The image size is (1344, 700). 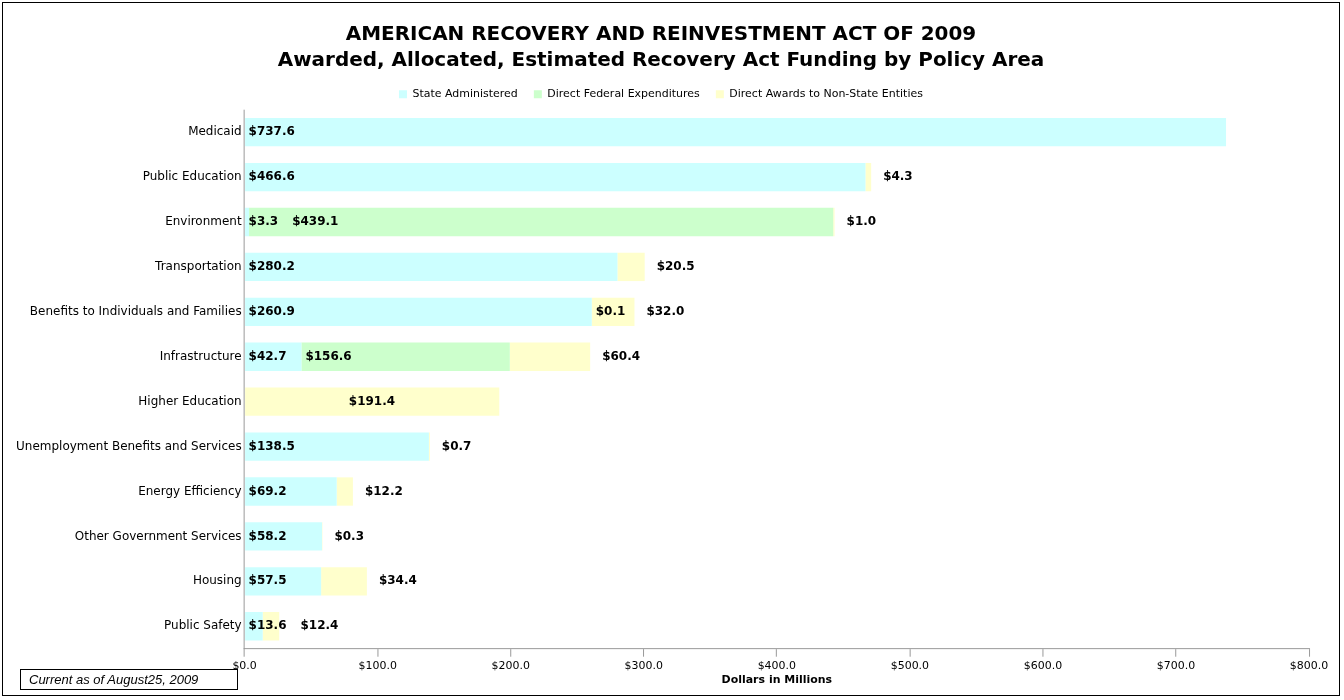 What do you see at coordinates (271, 176) in the screenshot?
I see `data-label: $466.6` at bounding box center [271, 176].